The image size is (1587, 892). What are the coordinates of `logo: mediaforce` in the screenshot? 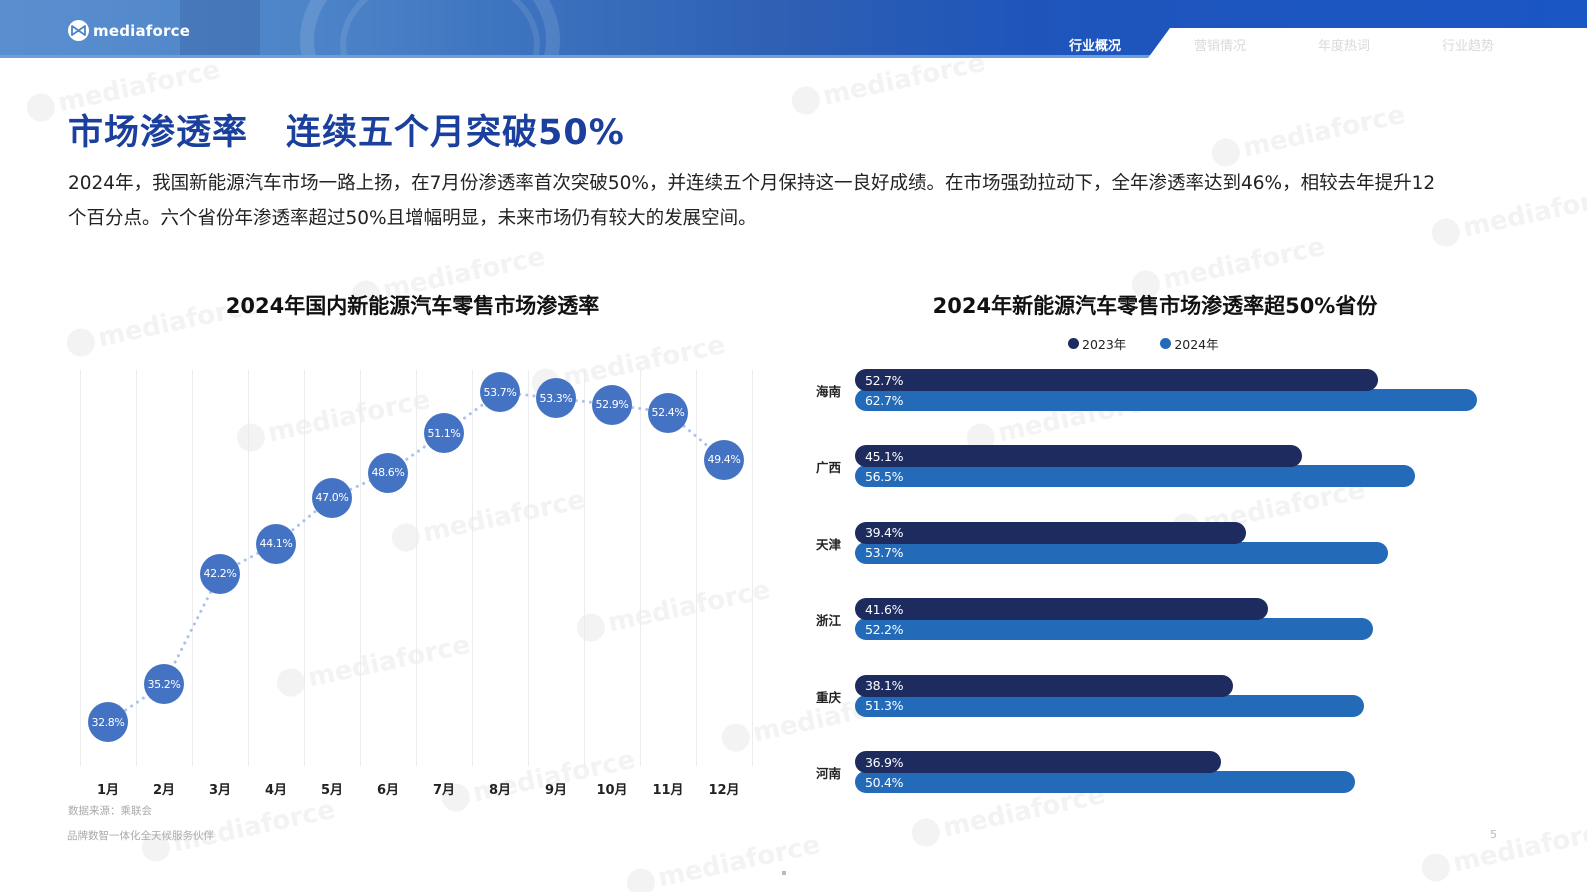 It's located at (129, 30).